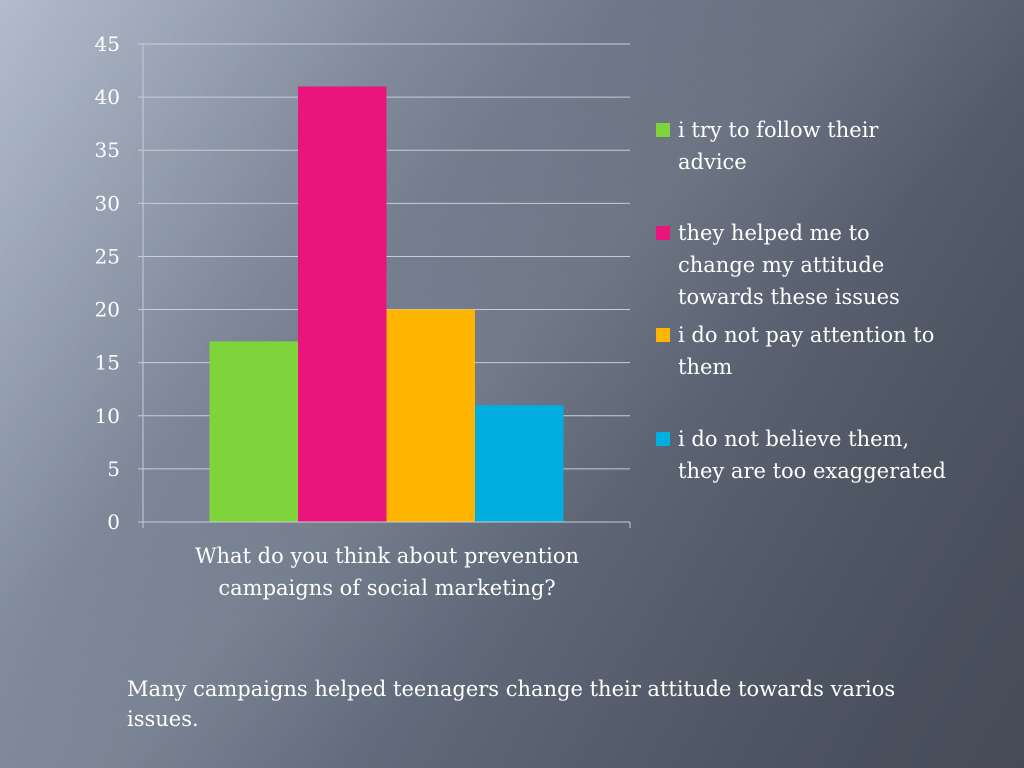  I want to click on legend-swatch-follow-advice, so click(663, 130).